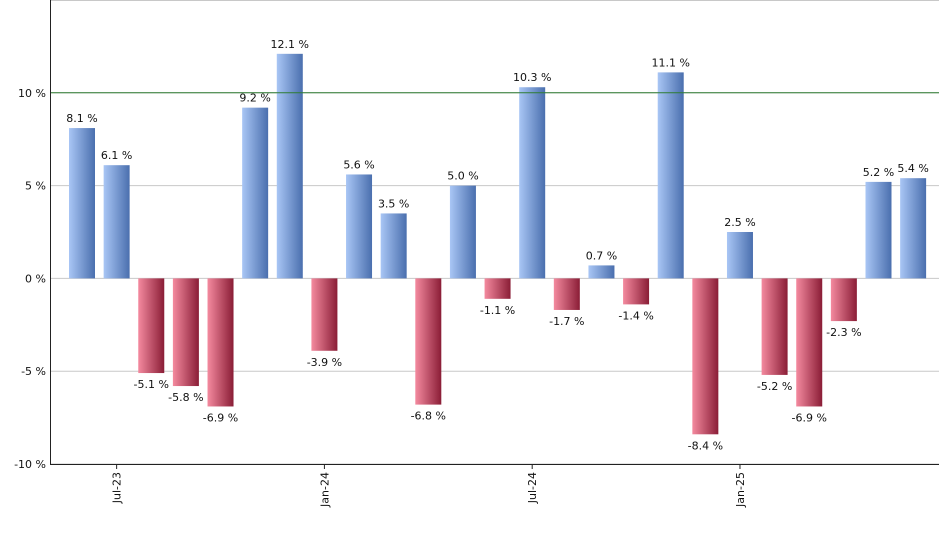 The image size is (940, 554). Describe the element at coordinates (843, 332) in the screenshot. I see `data-label: -2.3 %` at that location.